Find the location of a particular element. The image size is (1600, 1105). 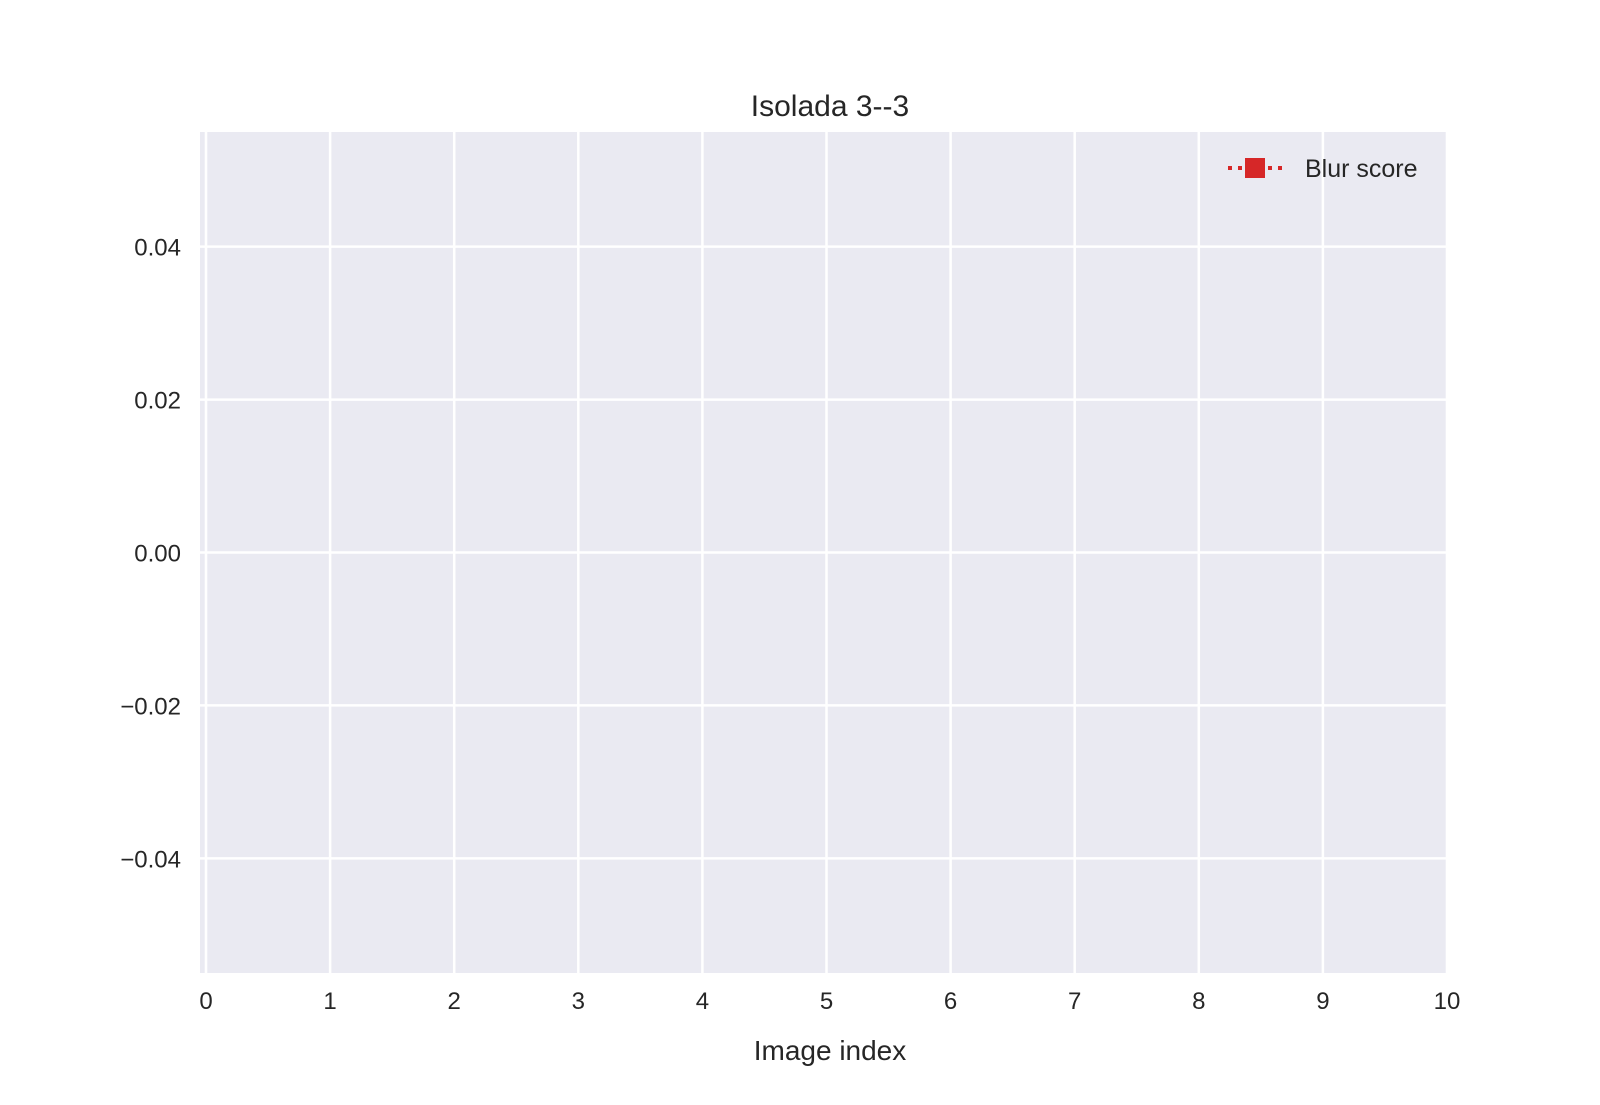

y-tick-labels: 0.04 0.02 0.00 −0.02 −0.04 is located at coordinates (150, 554).